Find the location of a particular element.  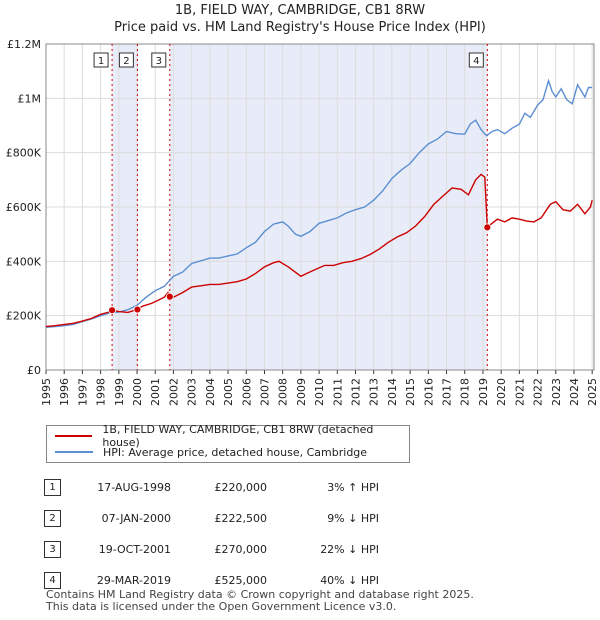

x-tick-label: 2023 is located at coordinates (556, 392).